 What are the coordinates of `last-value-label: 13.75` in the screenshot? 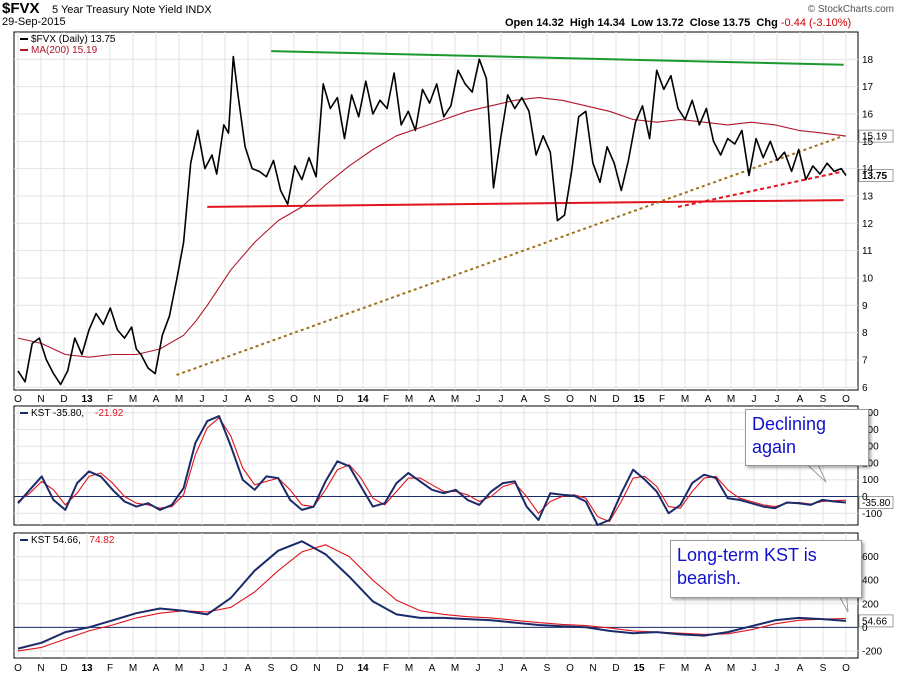 It's located at (874, 176).